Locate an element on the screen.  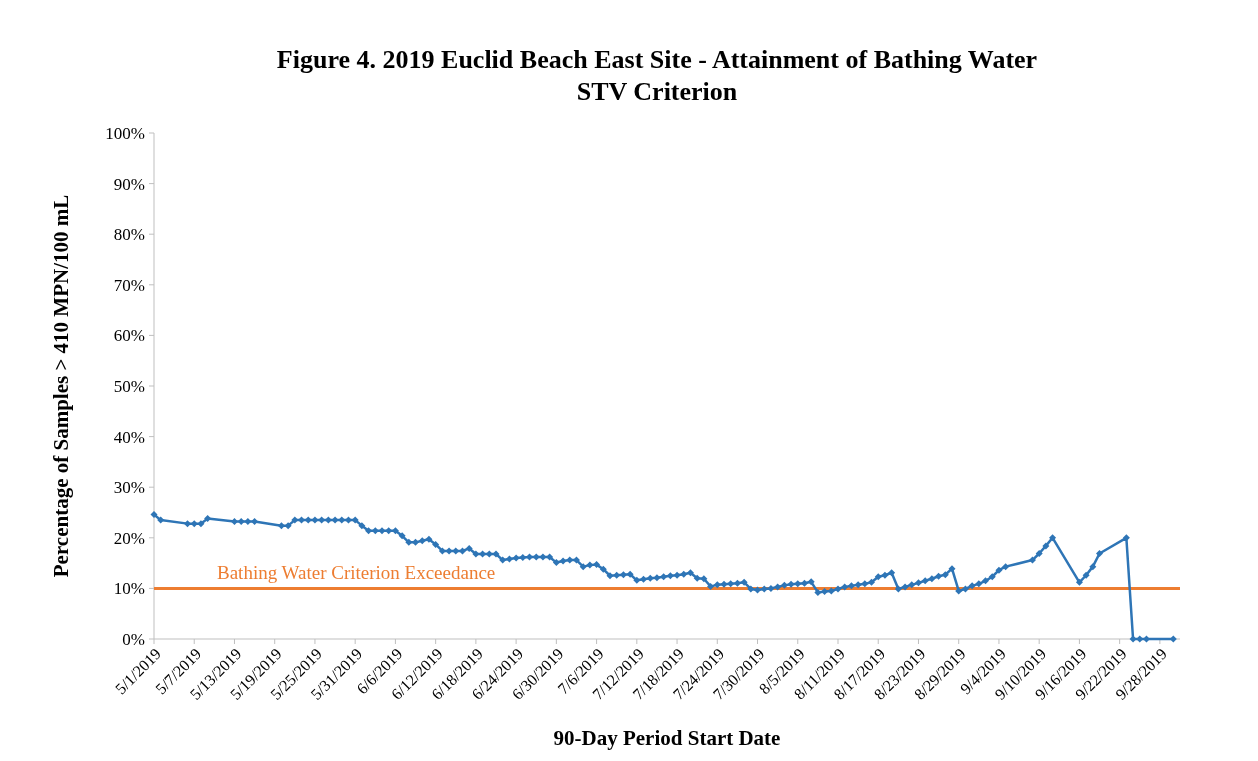
ref-line-label: Bathing Water Criterion Exceedance is located at coordinates (356, 573).